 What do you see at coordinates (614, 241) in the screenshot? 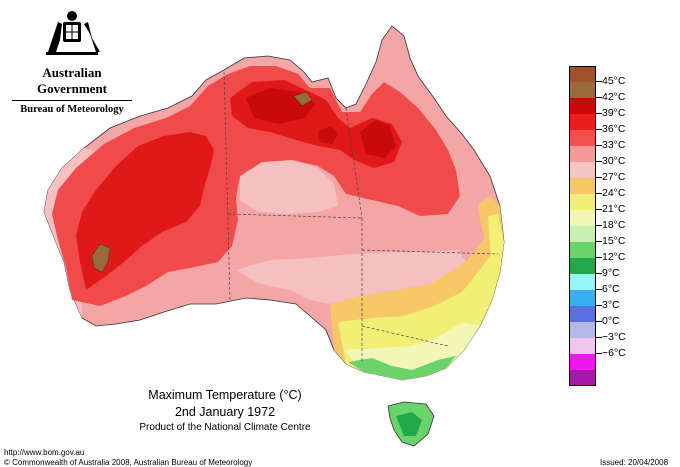
I see `legend-label: 15°C` at bounding box center [614, 241].